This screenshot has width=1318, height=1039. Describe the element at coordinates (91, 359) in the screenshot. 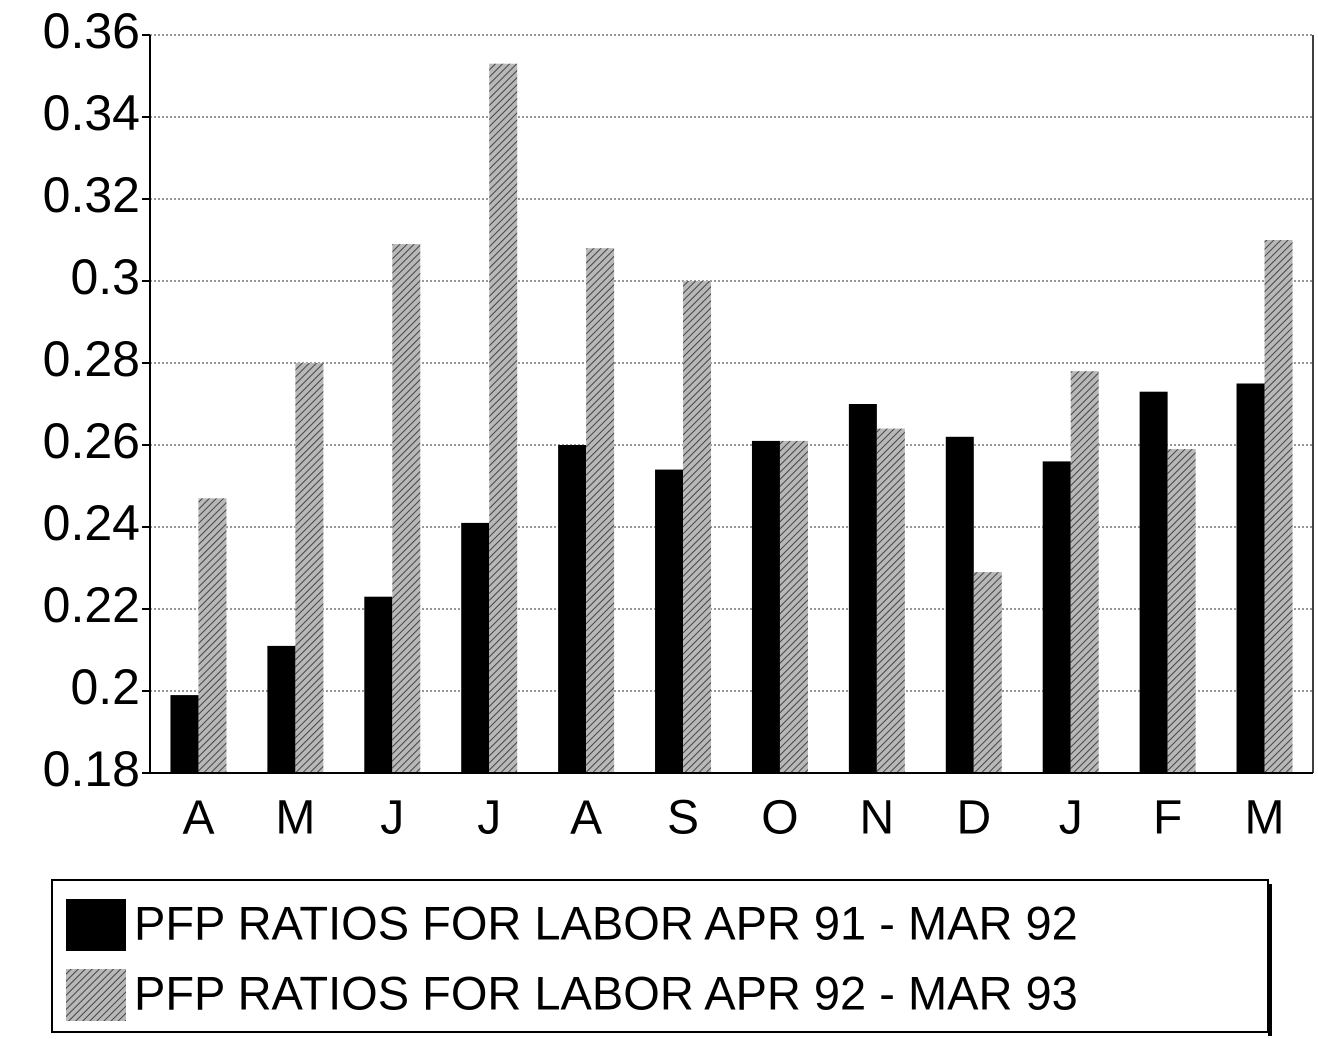

I see `y-tick-label: 0.28` at that location.